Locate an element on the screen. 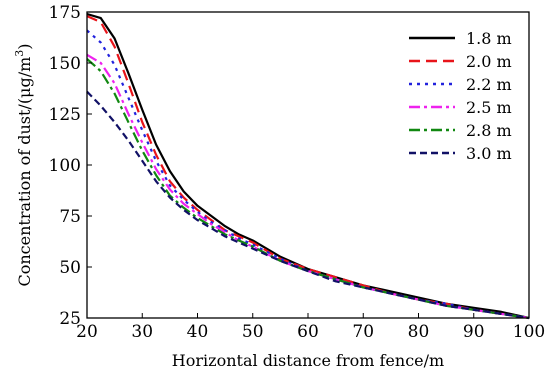  x-tick-label: 70 is located at coordinates (363, 332).